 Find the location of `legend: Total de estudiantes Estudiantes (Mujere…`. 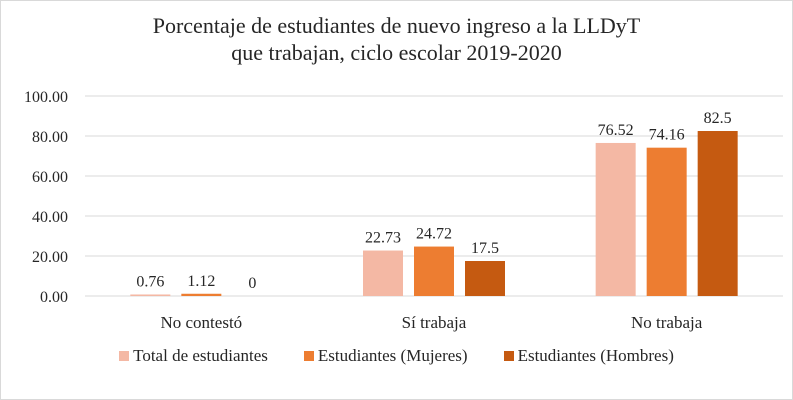

legend: Total de estudiantes Estudiantes (Mujere… is located at coordinates (396, 356).